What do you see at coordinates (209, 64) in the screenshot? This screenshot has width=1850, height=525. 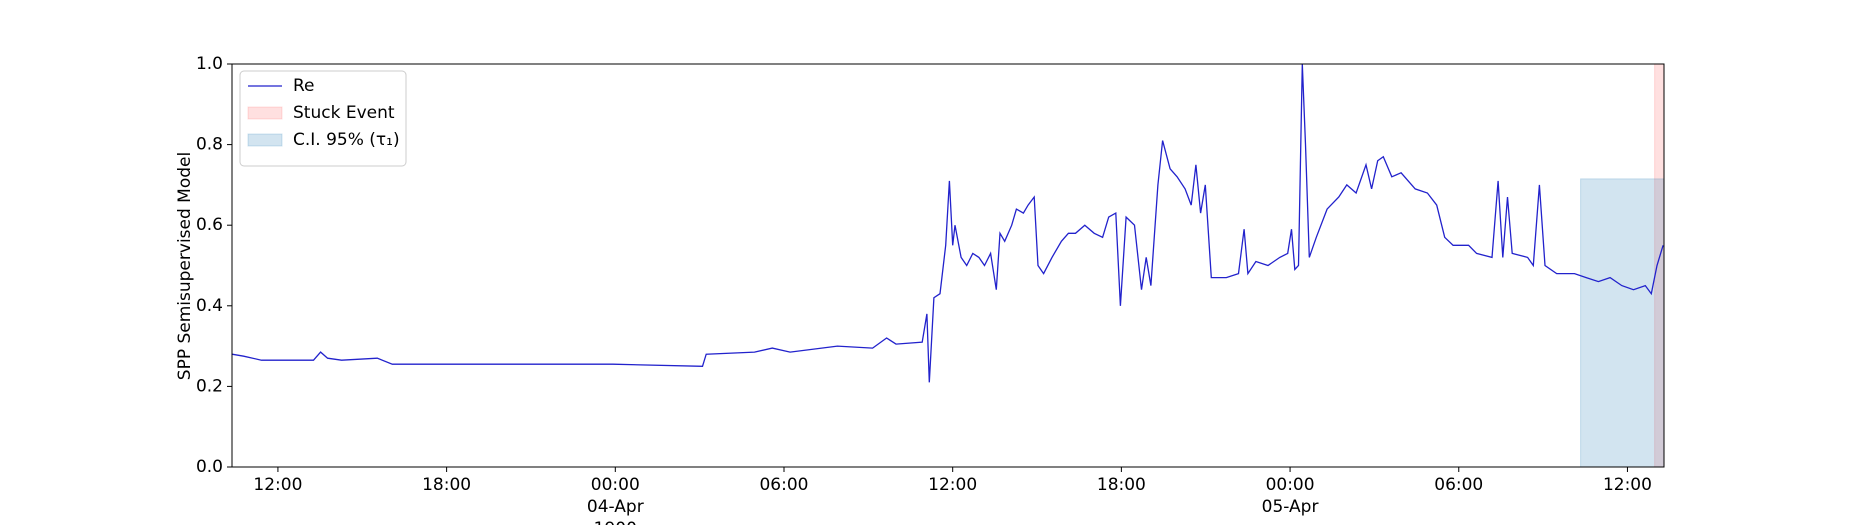 I see `y-tick-label: 1.0` at bounding box center [209, 64].